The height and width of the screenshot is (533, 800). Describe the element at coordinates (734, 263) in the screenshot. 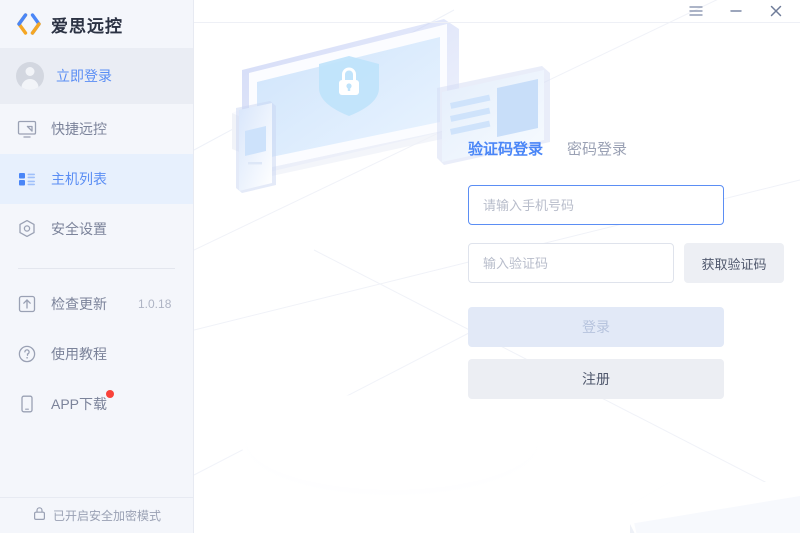

I see `get-verification-code-button: 获取验证码` at that location.